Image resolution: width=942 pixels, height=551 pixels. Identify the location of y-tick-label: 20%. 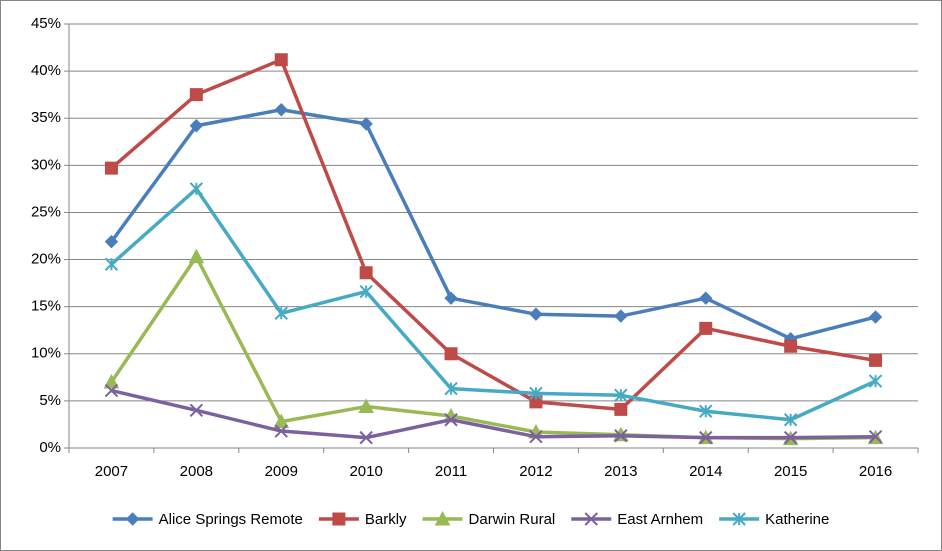
(46, 259).